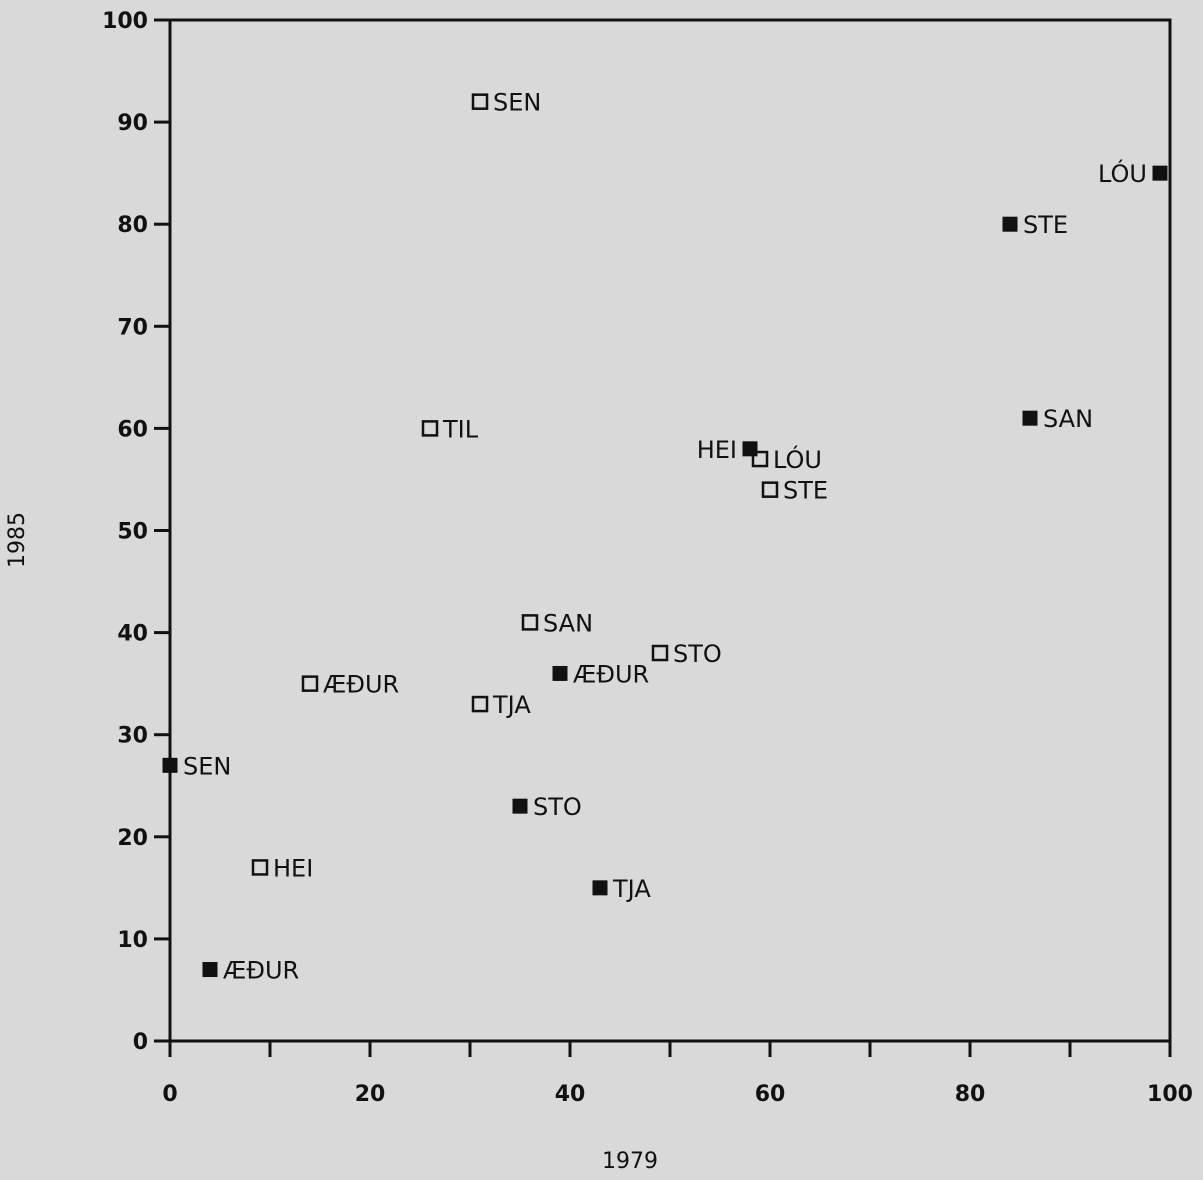 The height and width of the screenshot is (1180, 1203). I want to click on point-label: TIL, so click(460, 429).